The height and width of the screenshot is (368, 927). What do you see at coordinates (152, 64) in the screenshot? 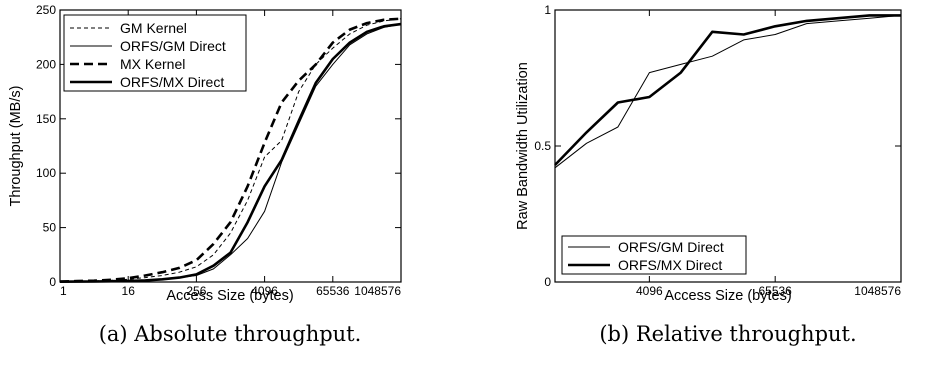
I see `chart-a-legend-label-3: MX Kernel` at bounding box center [152, 64].